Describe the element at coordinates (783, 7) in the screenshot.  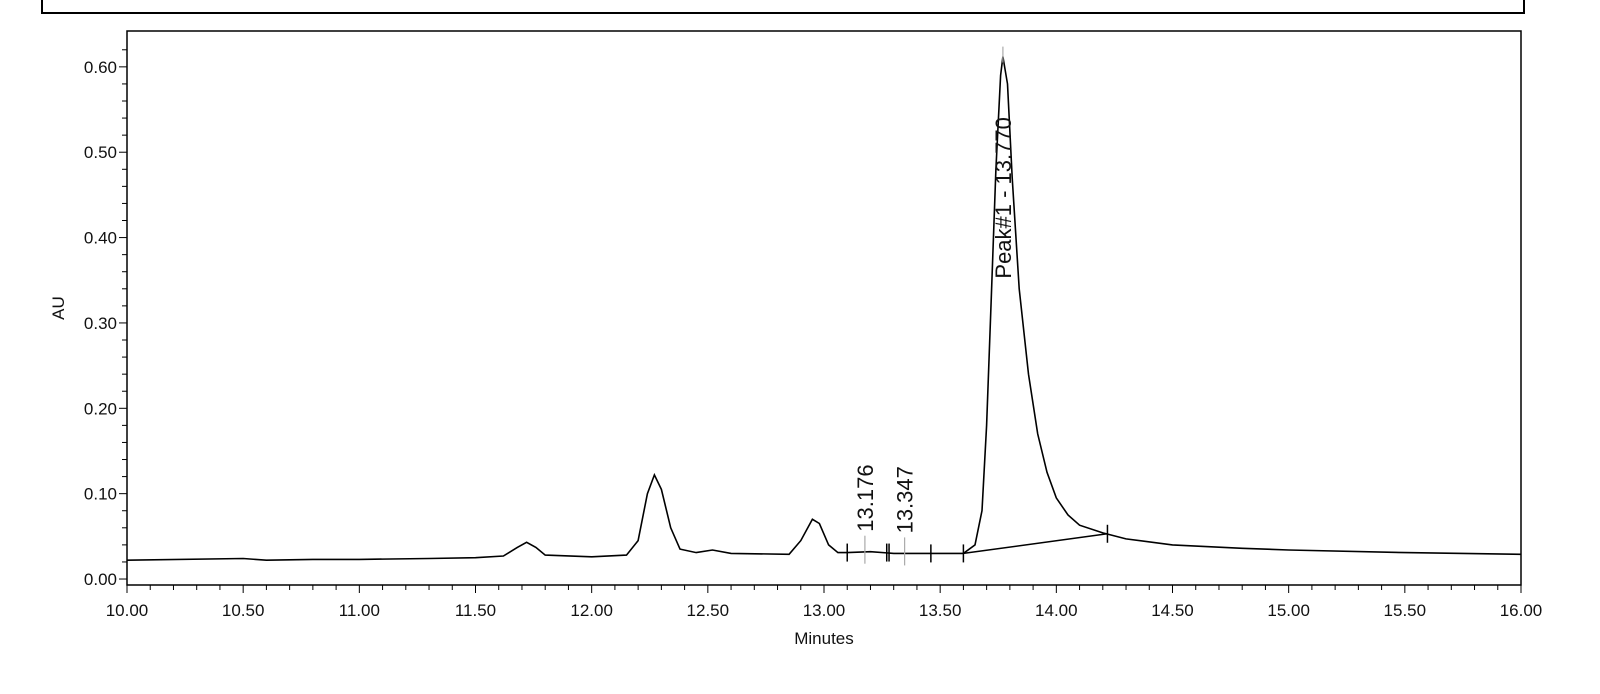
I see `header-frame` at that location.